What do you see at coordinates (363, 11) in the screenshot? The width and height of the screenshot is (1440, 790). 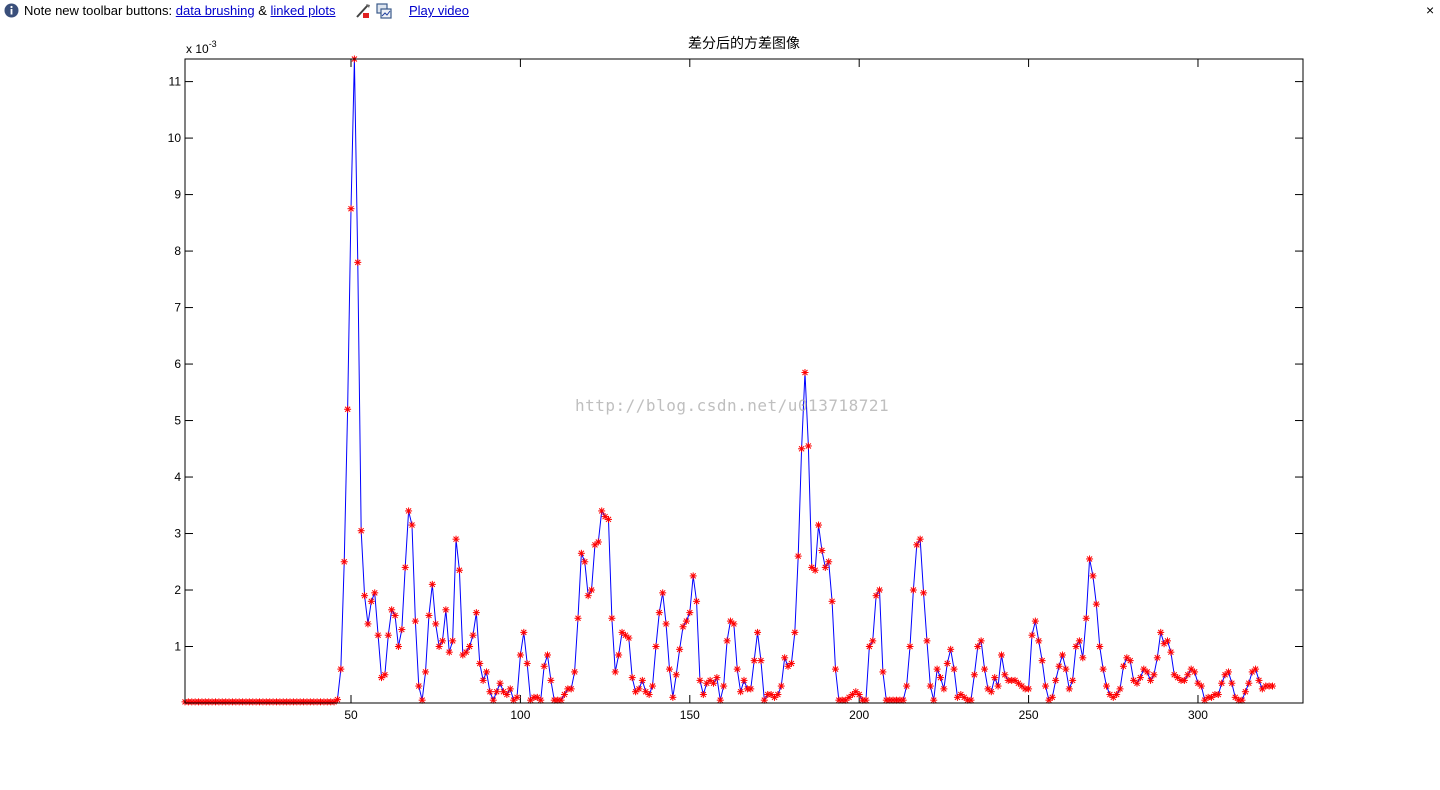 I see `brush-icon` at bounding box center [363, 11].